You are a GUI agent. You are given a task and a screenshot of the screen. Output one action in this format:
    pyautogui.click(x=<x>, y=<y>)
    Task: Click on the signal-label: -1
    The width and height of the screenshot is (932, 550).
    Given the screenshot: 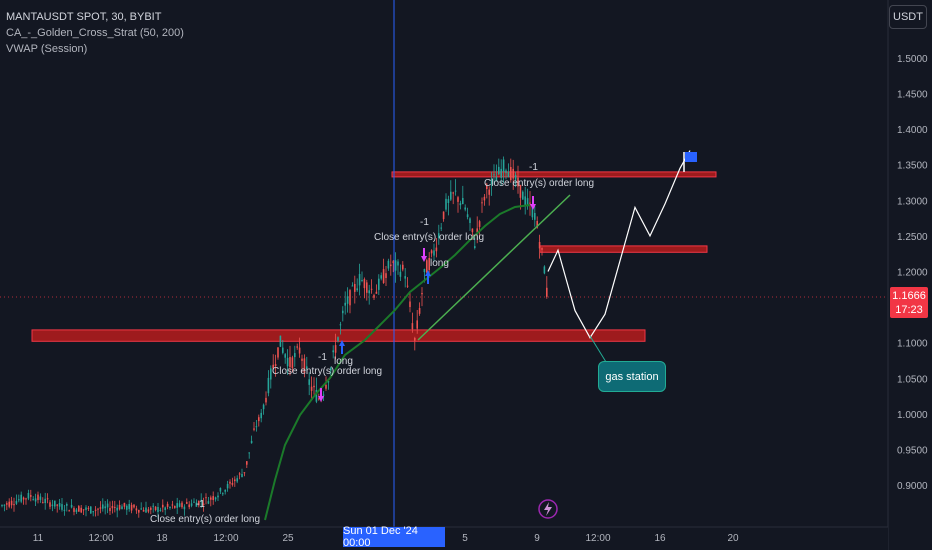 What is the action you would take?
    pyautogui.click(x=200, y=504)
    